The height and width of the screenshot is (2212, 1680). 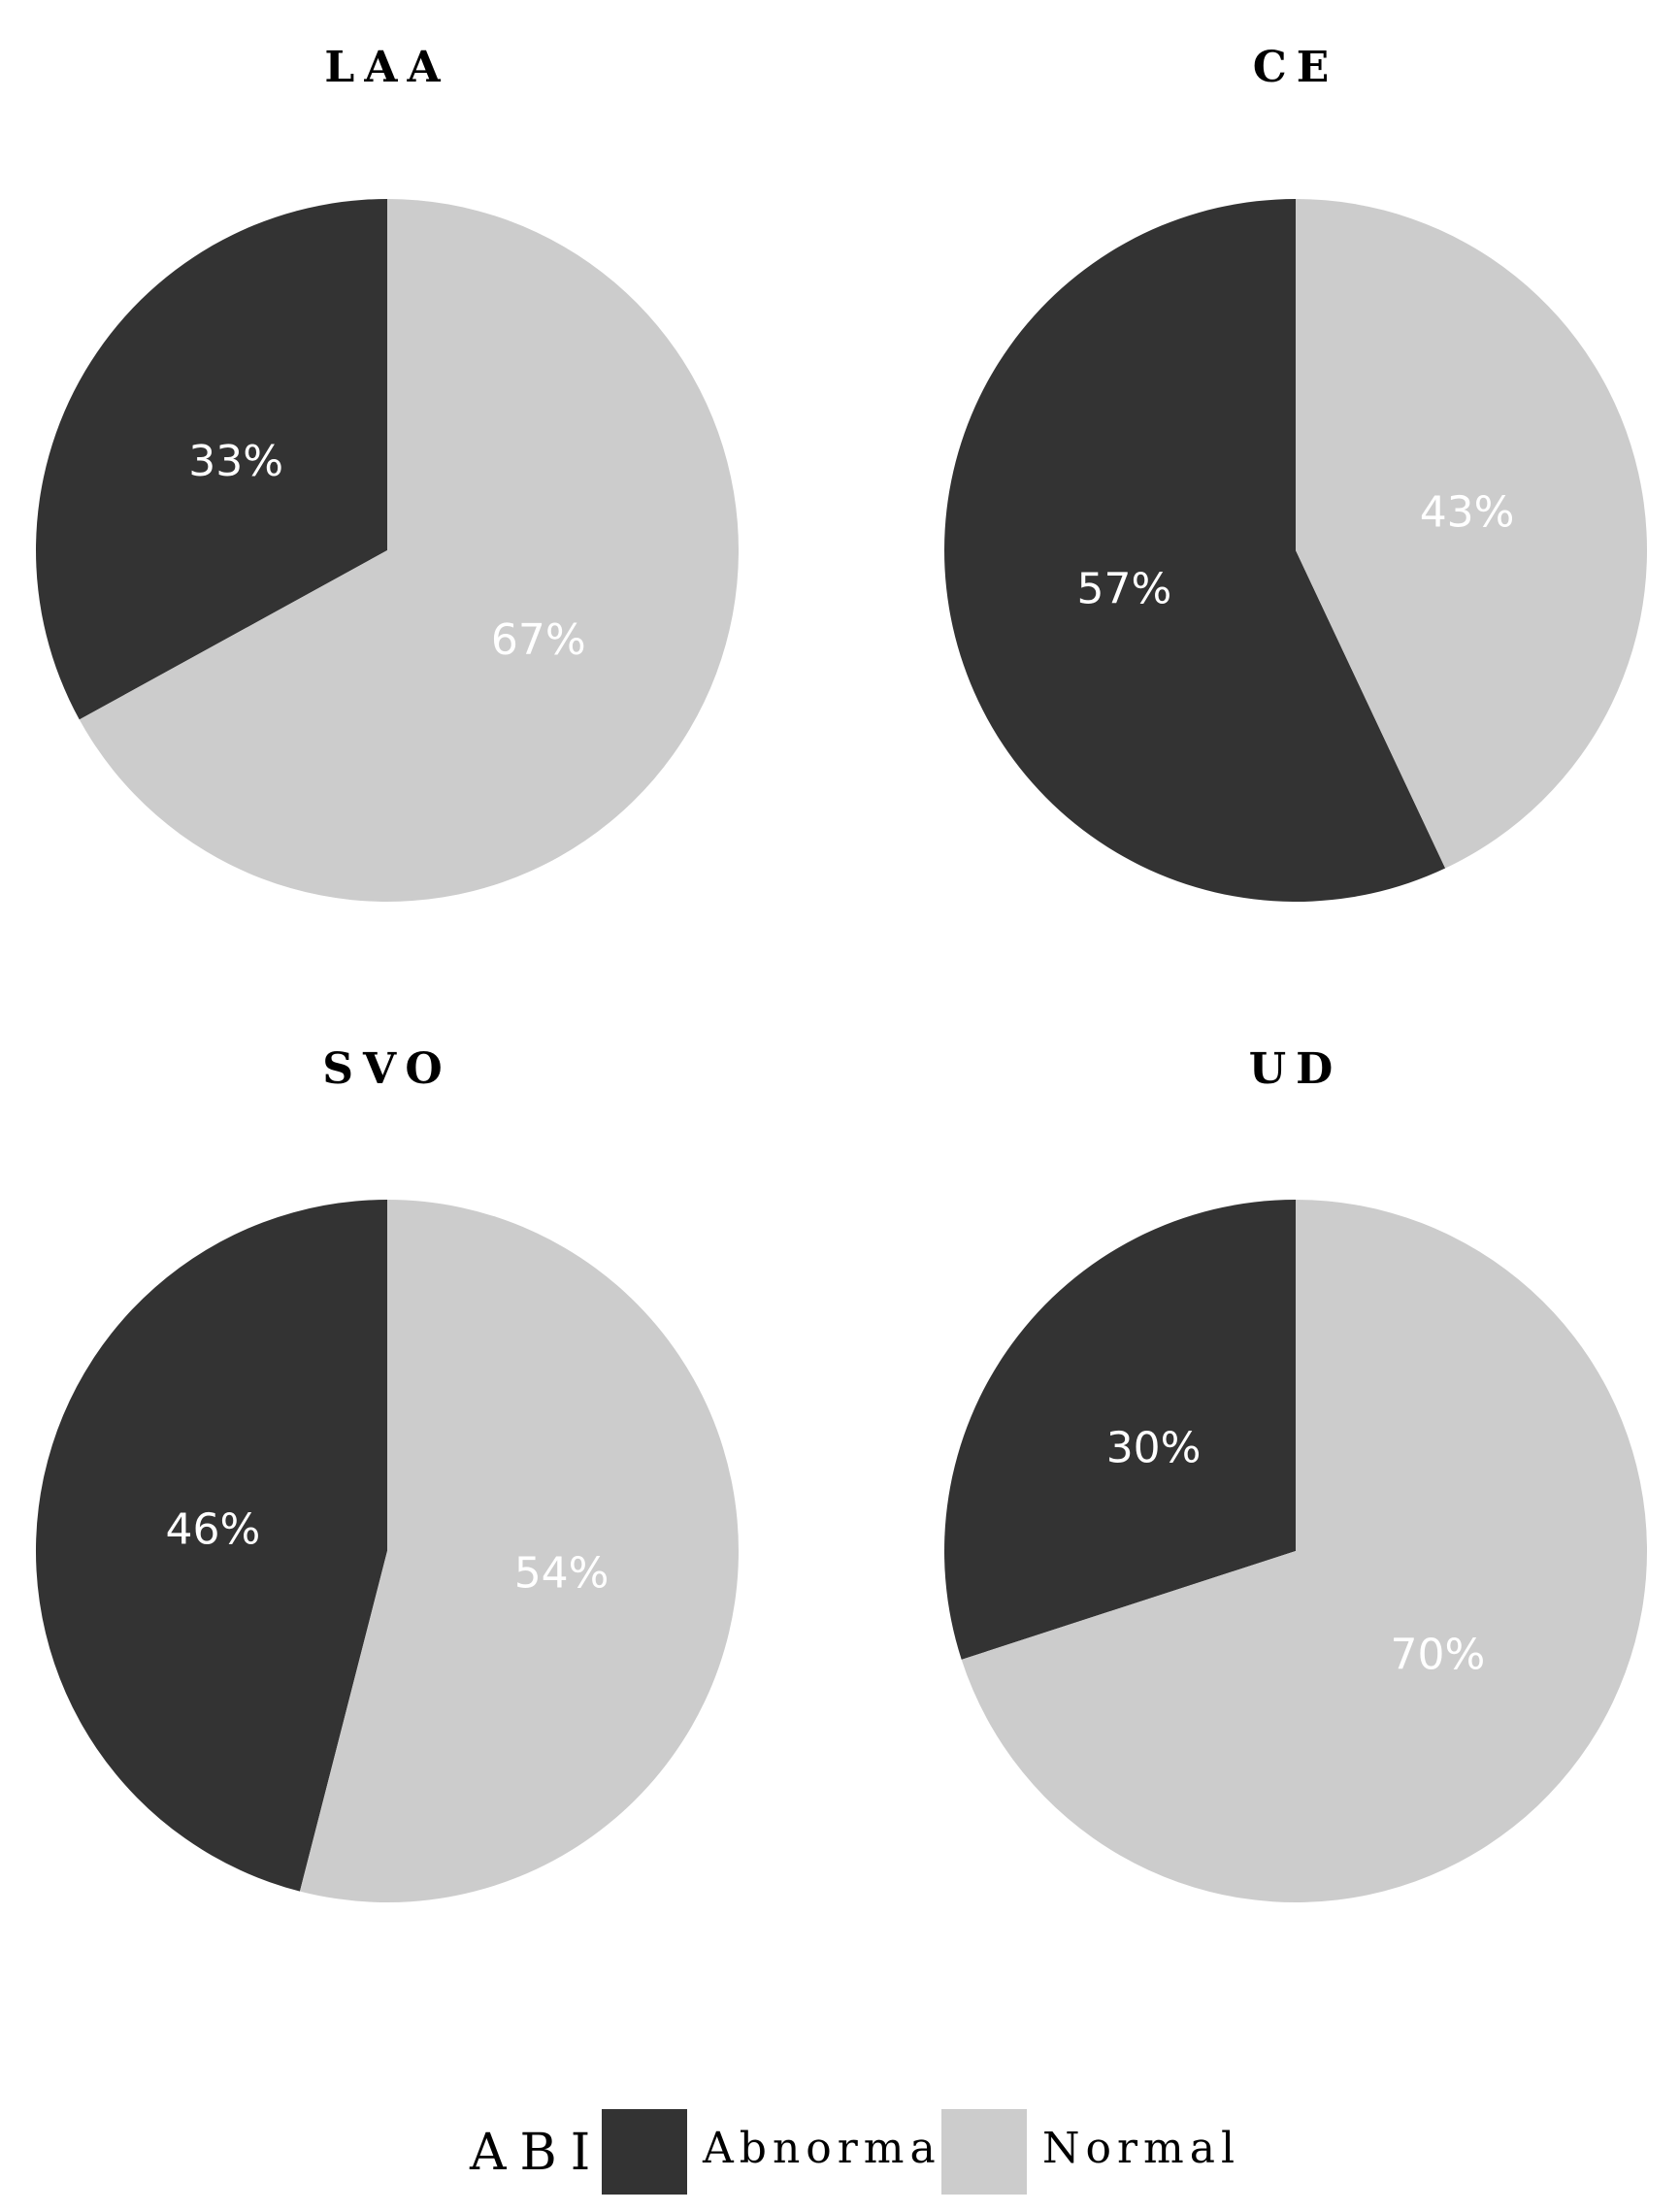 What do you see at coordinates (1438, 1654) in the screenshot?
I see `slice-label-normal: 70%` at bounding box center [1438, 1654].